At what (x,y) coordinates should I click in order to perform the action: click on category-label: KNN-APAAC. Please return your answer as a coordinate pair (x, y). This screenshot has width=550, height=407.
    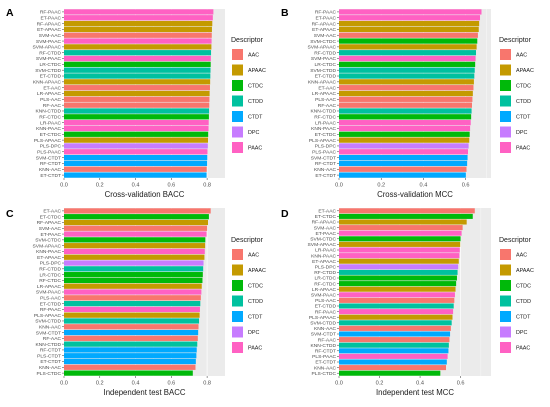
    Looking at the image, I should click on (47, 83).